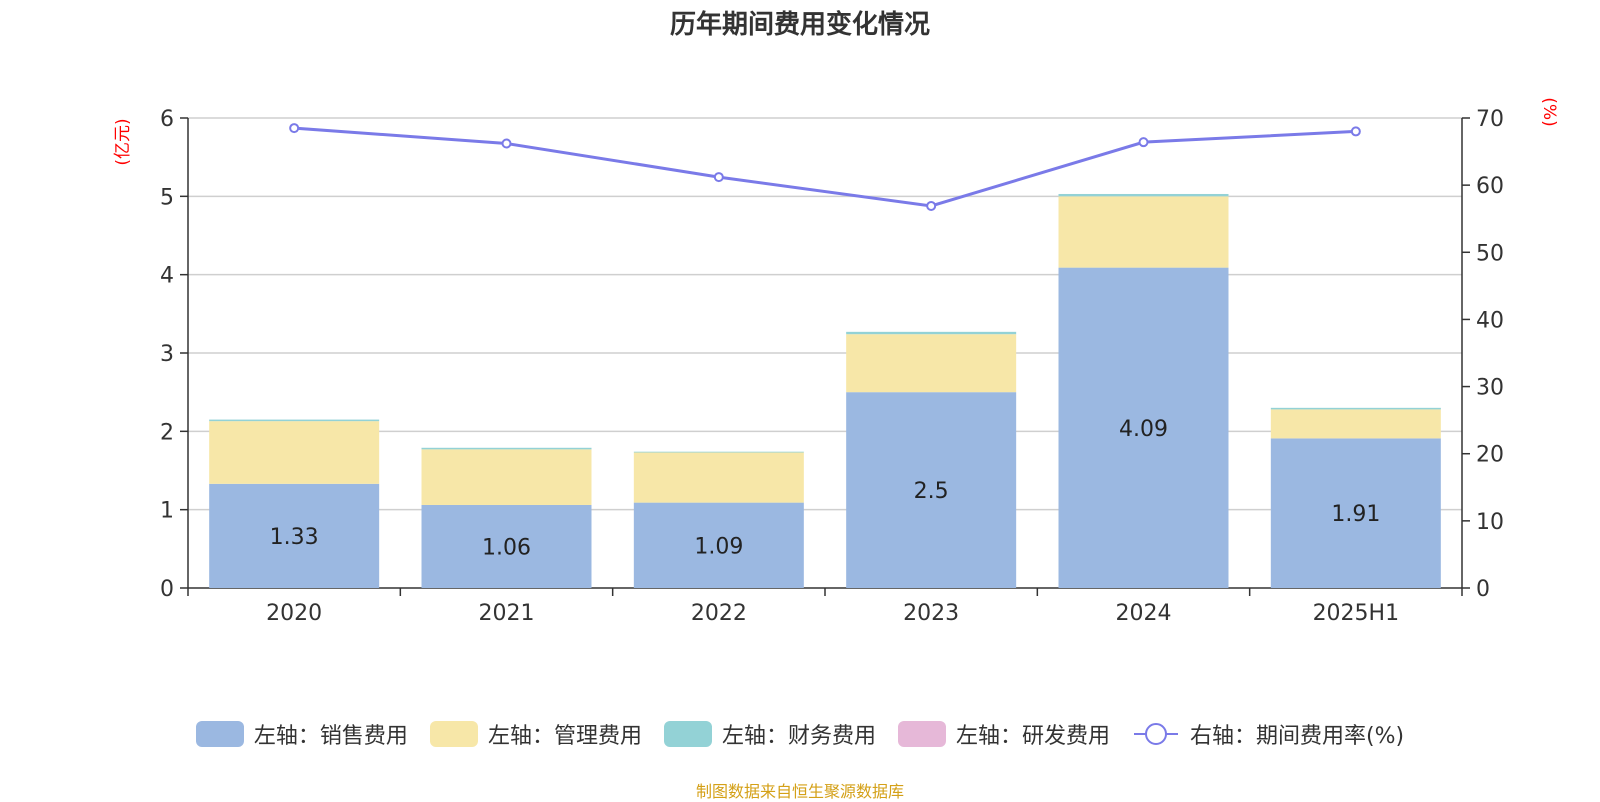  I want to click on x-tick-label: 2025H1, so click(1356, 613).